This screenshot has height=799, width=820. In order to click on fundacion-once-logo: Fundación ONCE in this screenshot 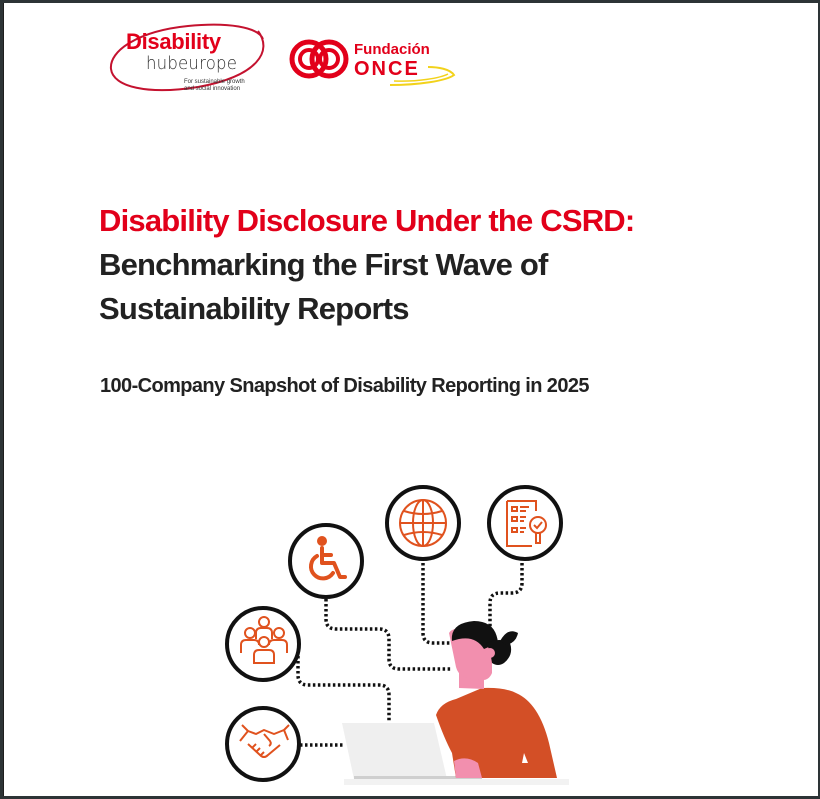, I will do `click(373, 61)`.